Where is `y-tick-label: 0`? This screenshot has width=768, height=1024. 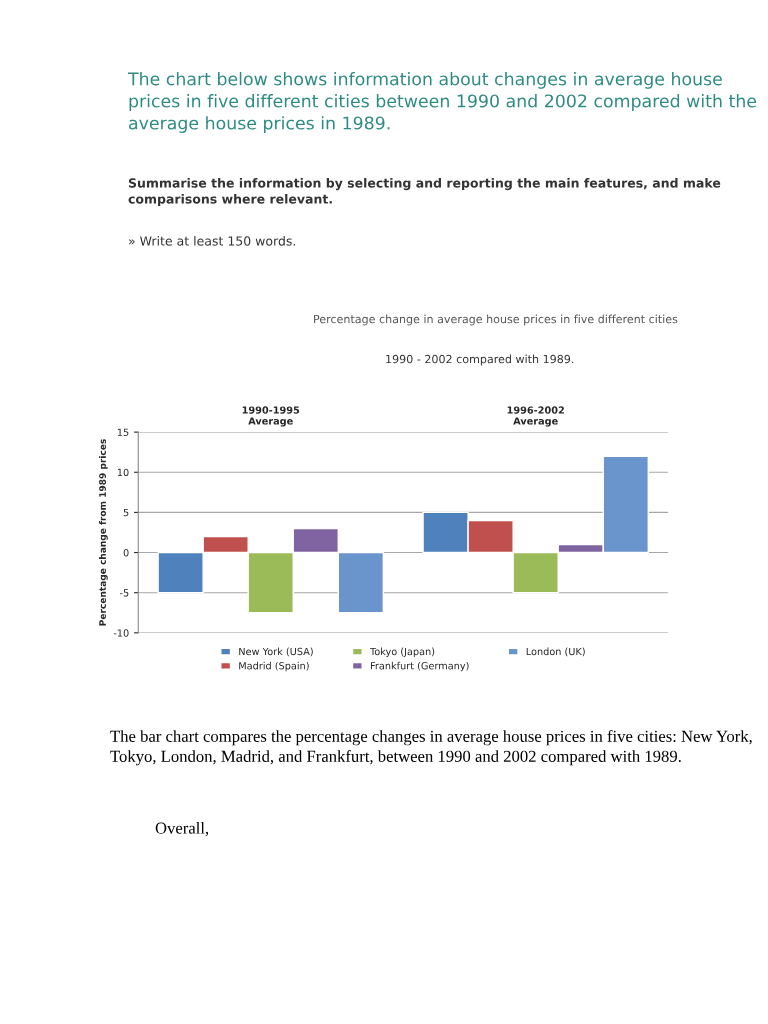 y-tick-label: 0 is located at coordinates (126, 553).